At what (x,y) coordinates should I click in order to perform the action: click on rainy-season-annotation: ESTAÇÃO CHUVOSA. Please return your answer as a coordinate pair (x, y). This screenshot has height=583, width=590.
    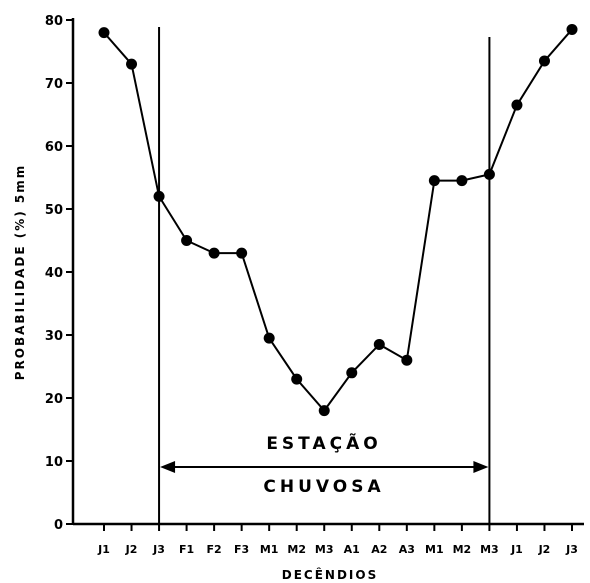
    Looking at the image, I should click on (323, 464).